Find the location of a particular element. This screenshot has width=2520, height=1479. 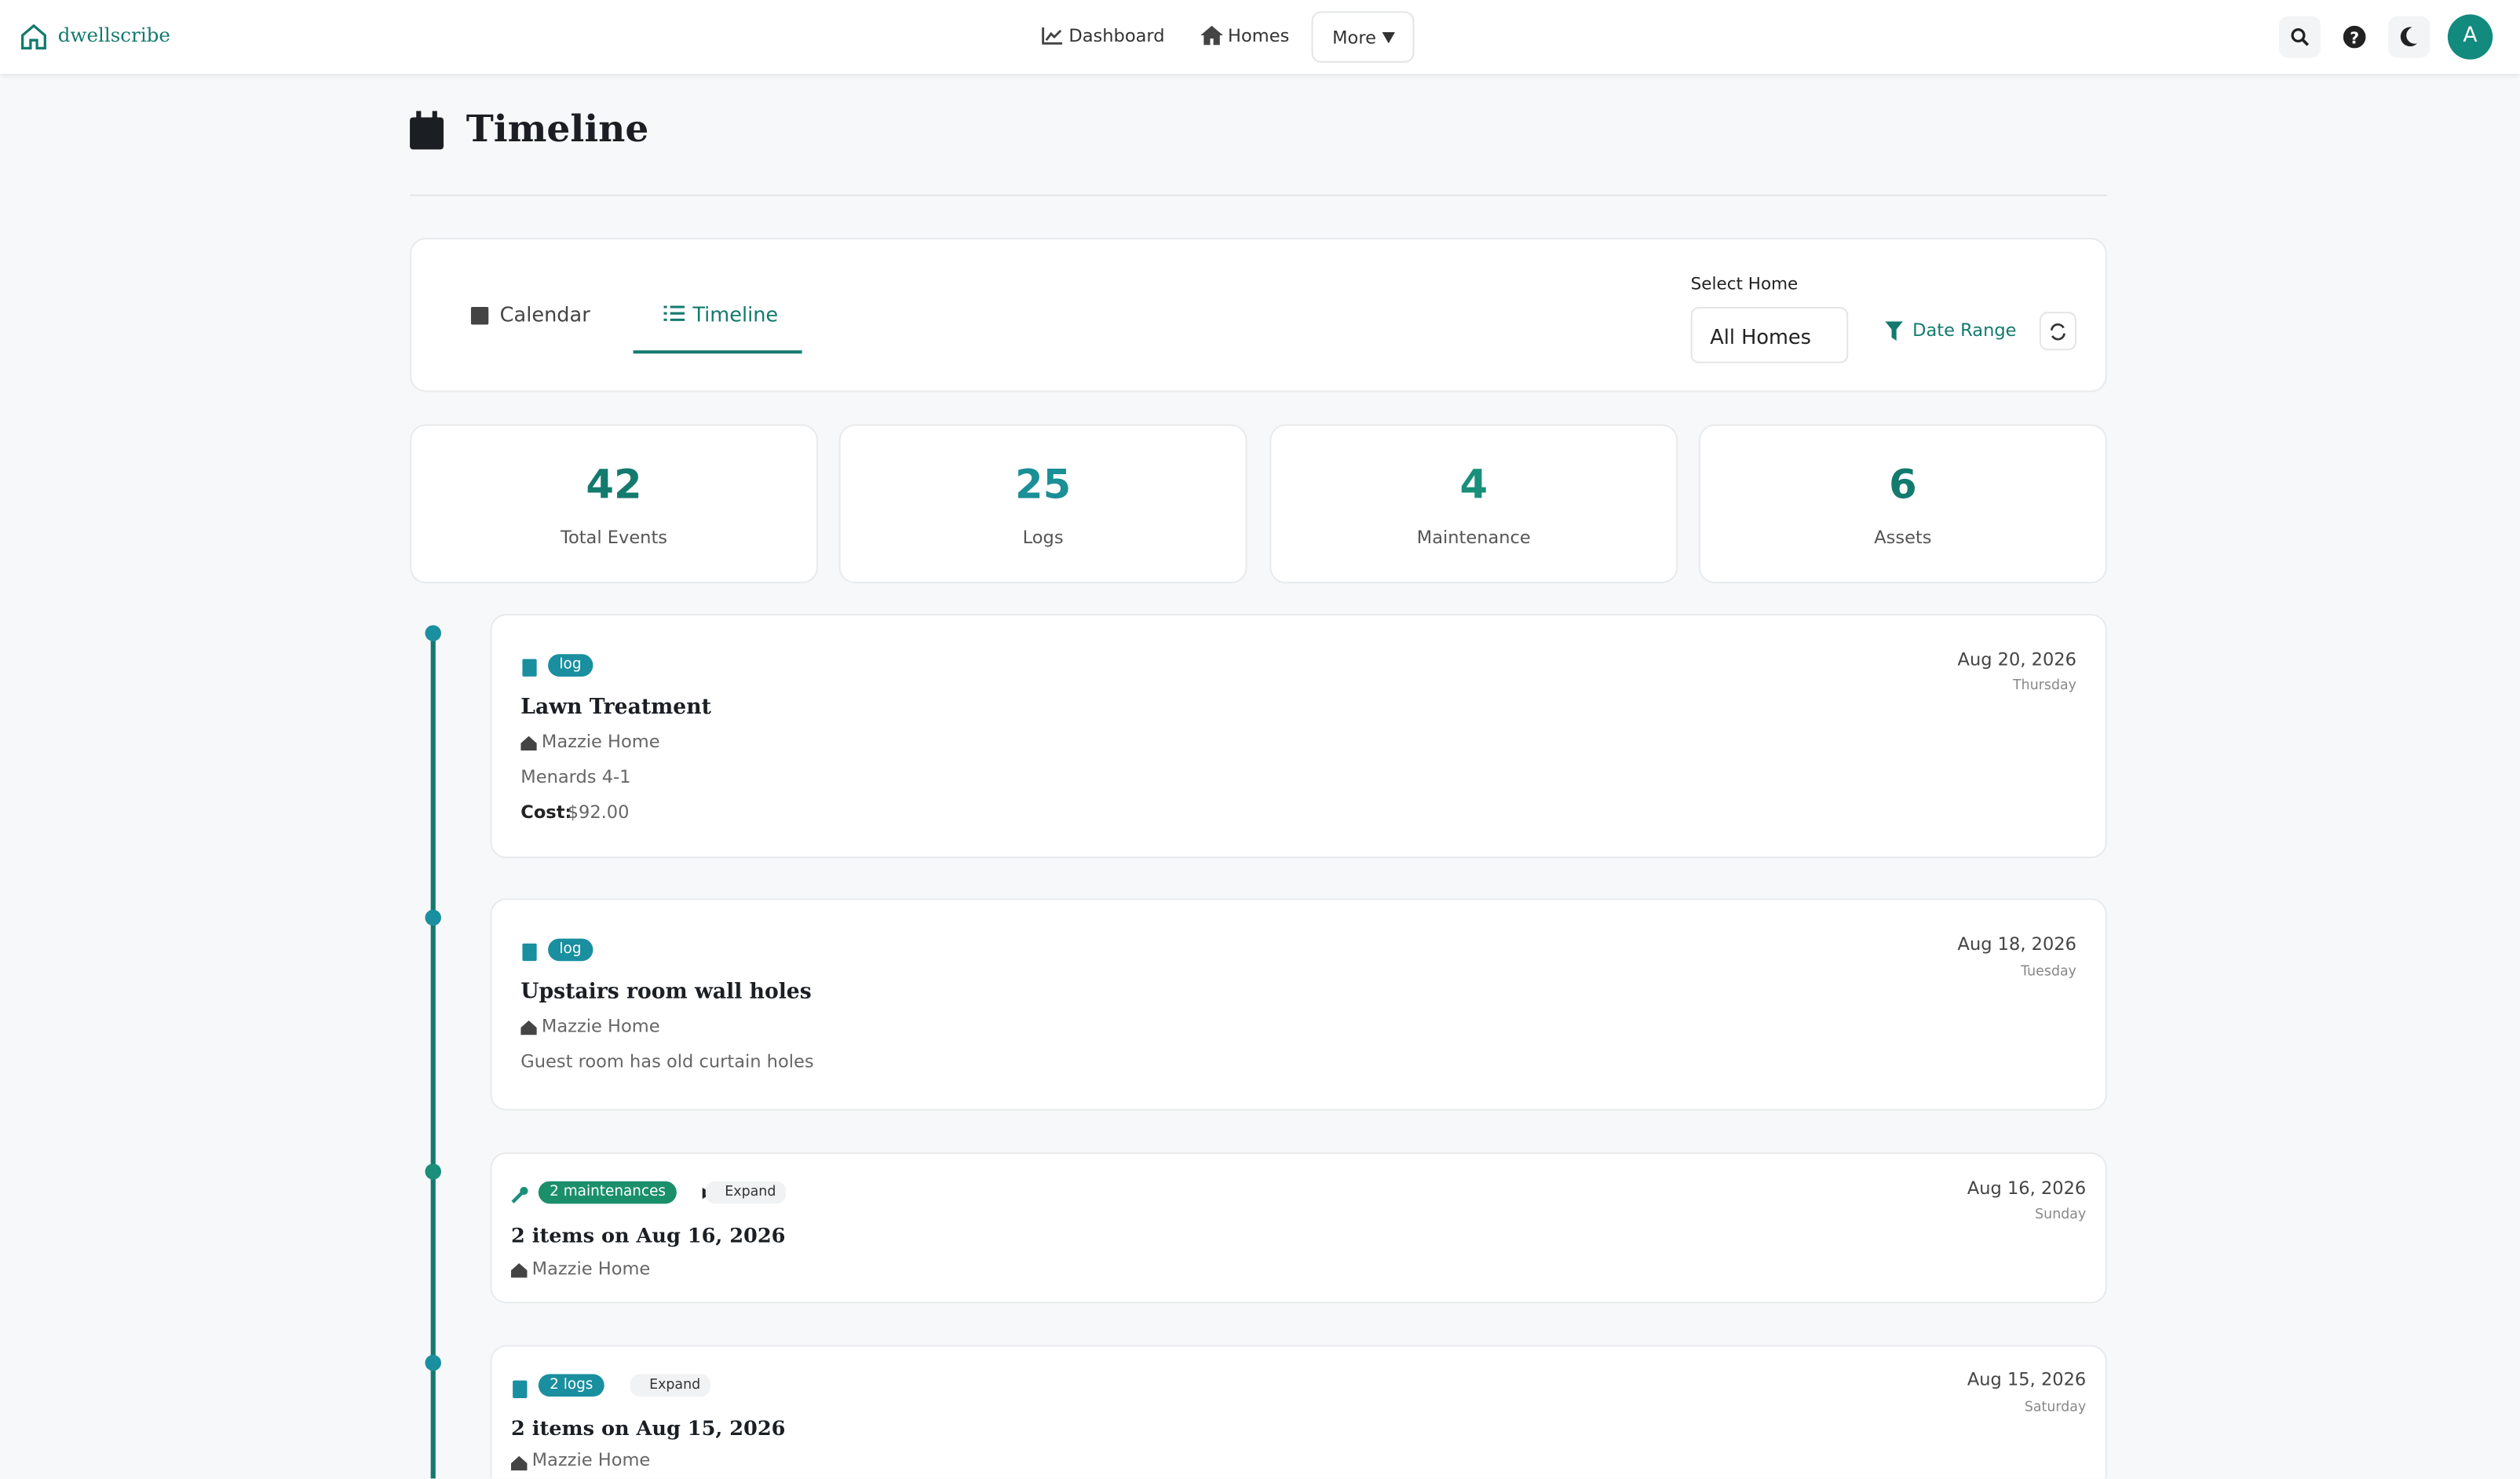

stat-label: Assets is located at coordinates (1903, 538).